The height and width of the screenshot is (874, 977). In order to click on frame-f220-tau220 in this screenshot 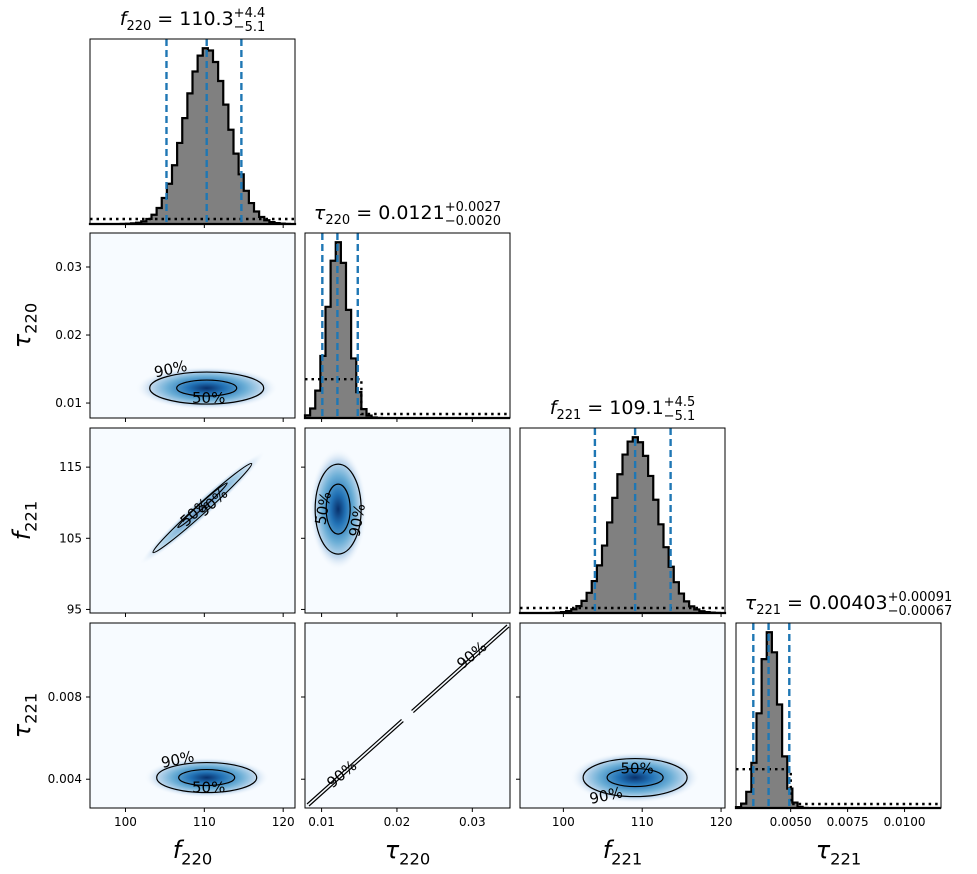, I will do `click(192, 325)`.